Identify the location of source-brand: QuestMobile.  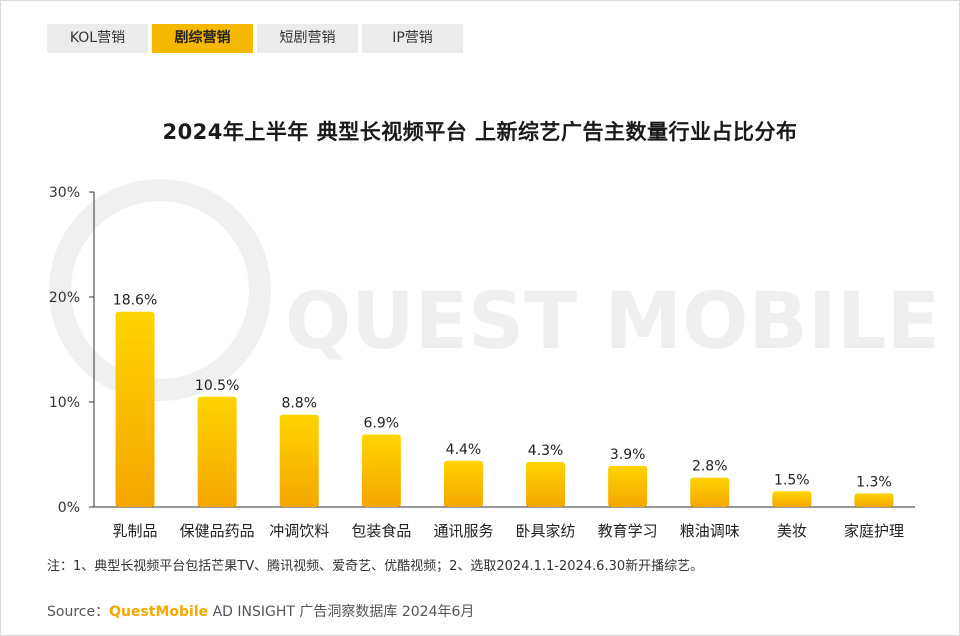
(159, 612).